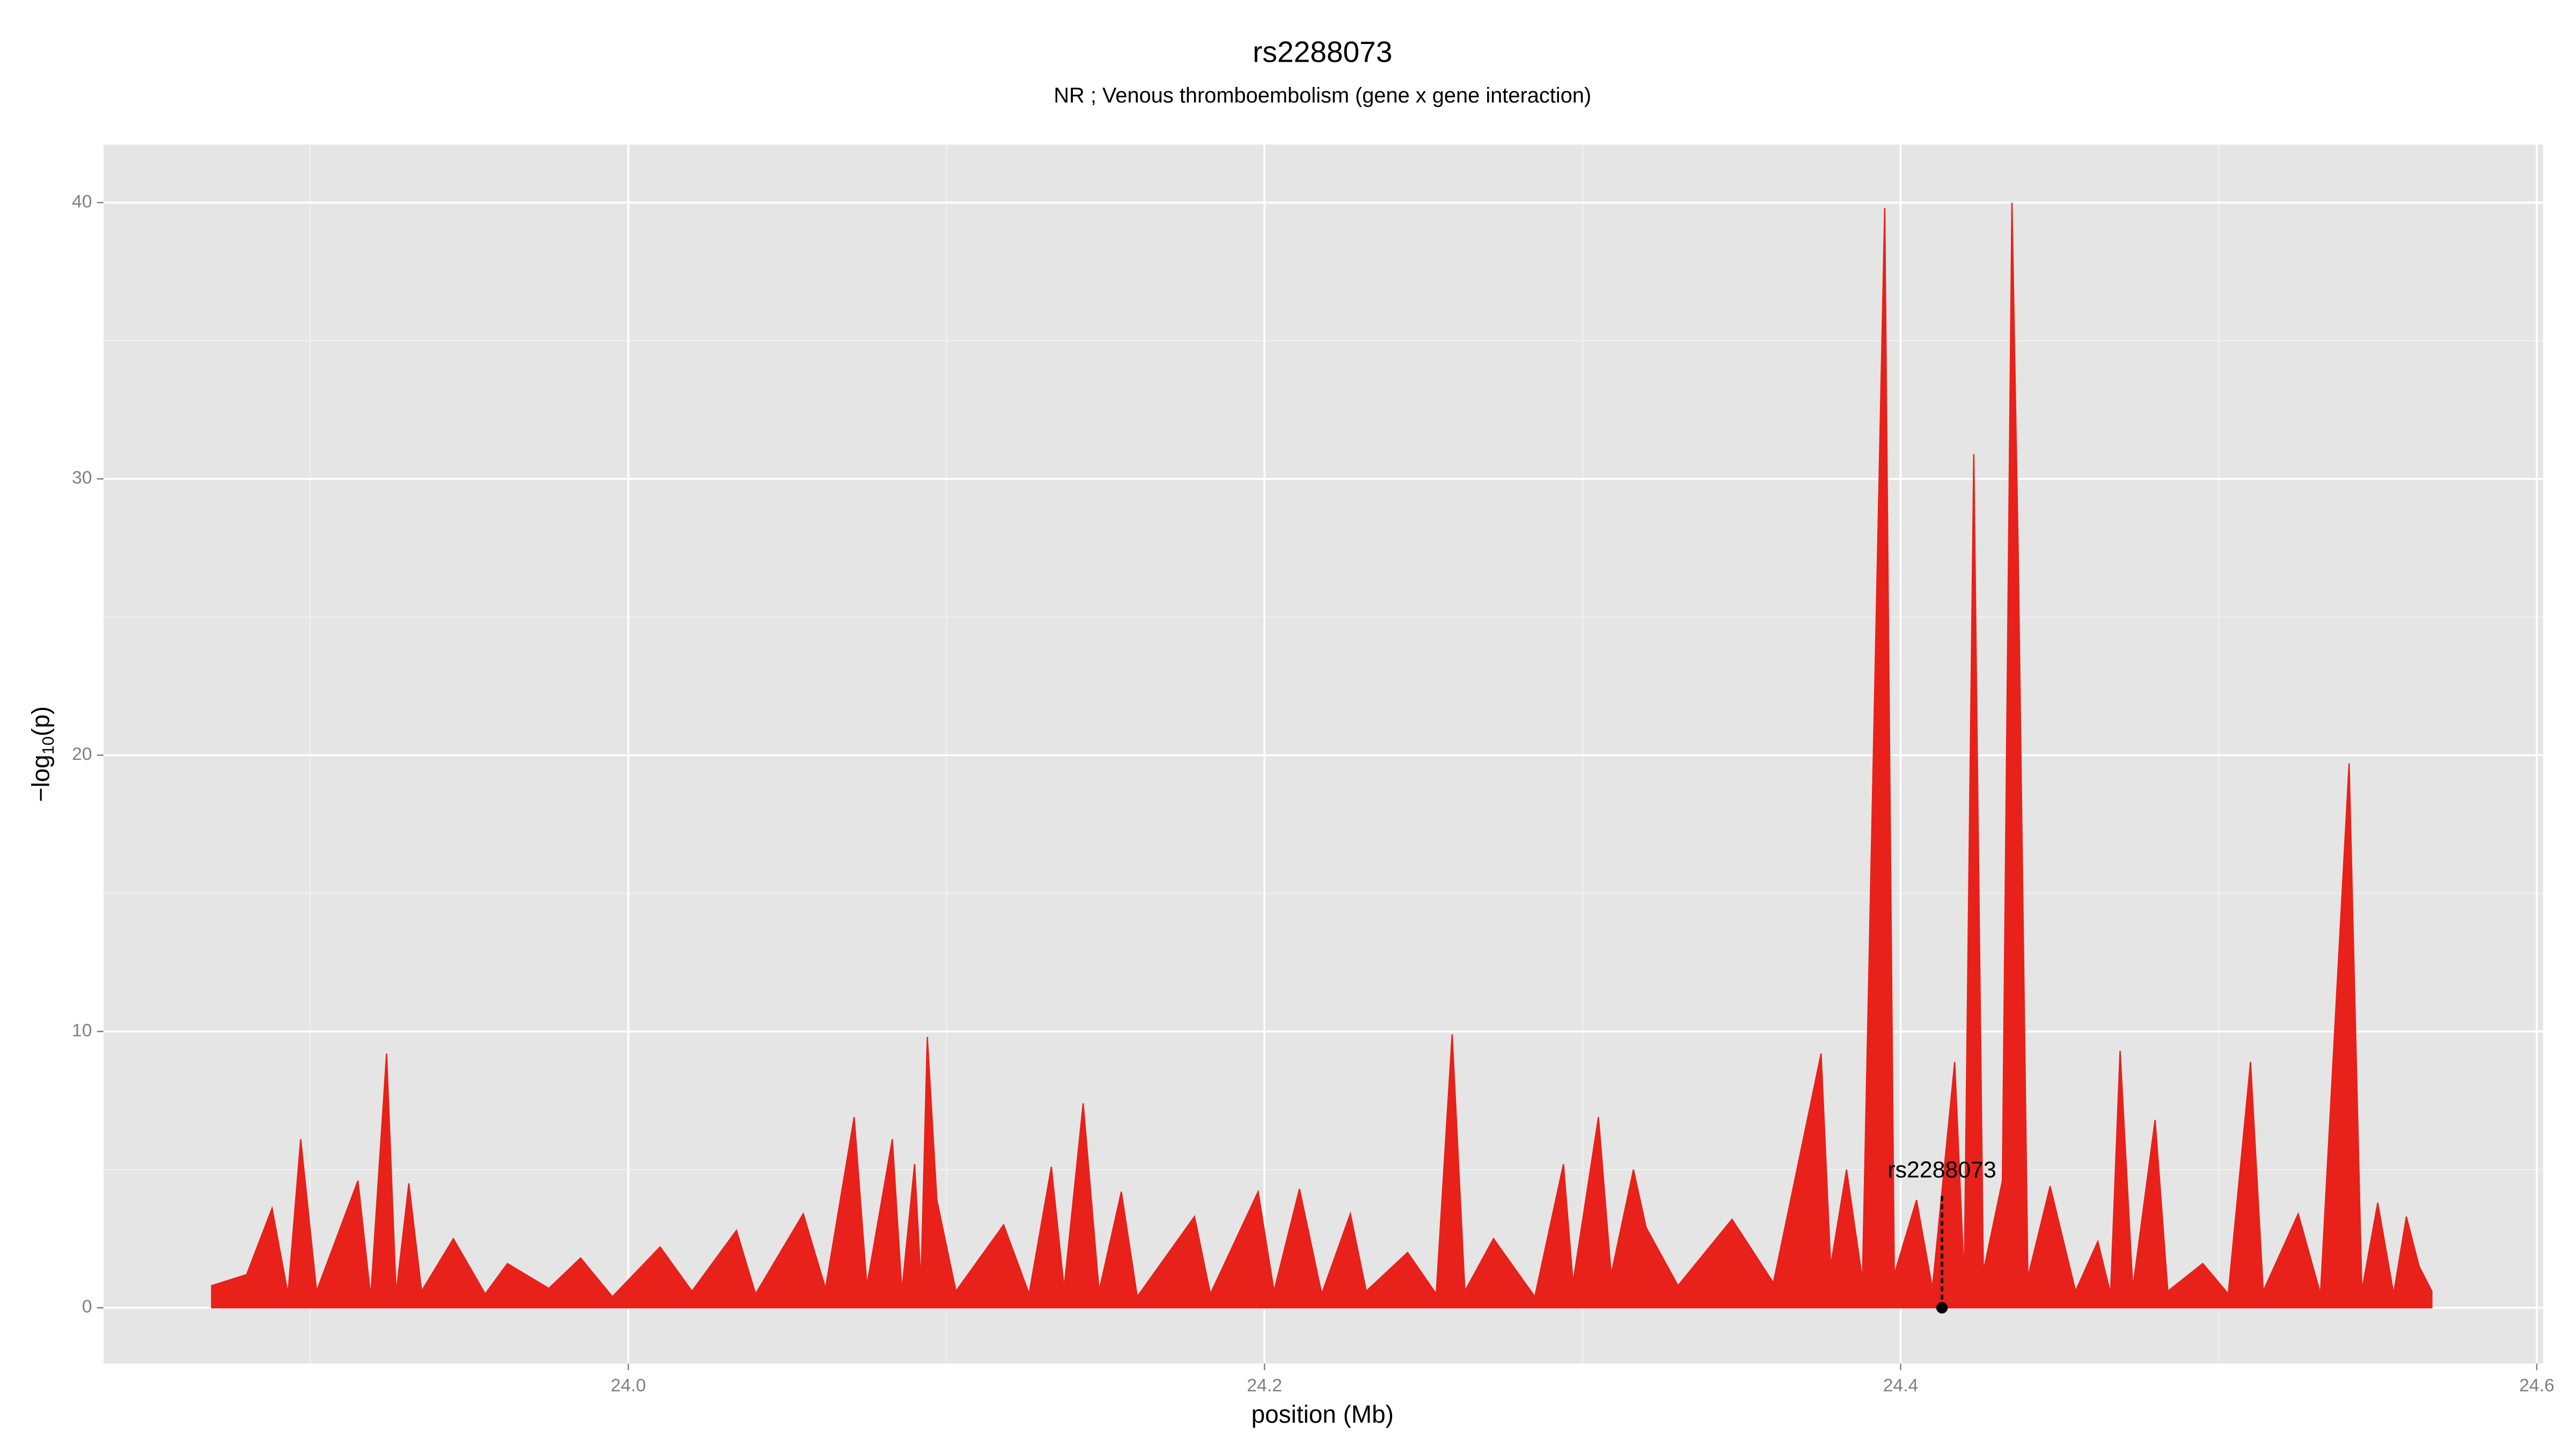 The height and width of the screenshot is (1449, 2576). What do you see at coordinates (1323, 1414) in the screenshot?
I see `x-axis-label: position (Mb)` at bounding box center [1323, 1414].